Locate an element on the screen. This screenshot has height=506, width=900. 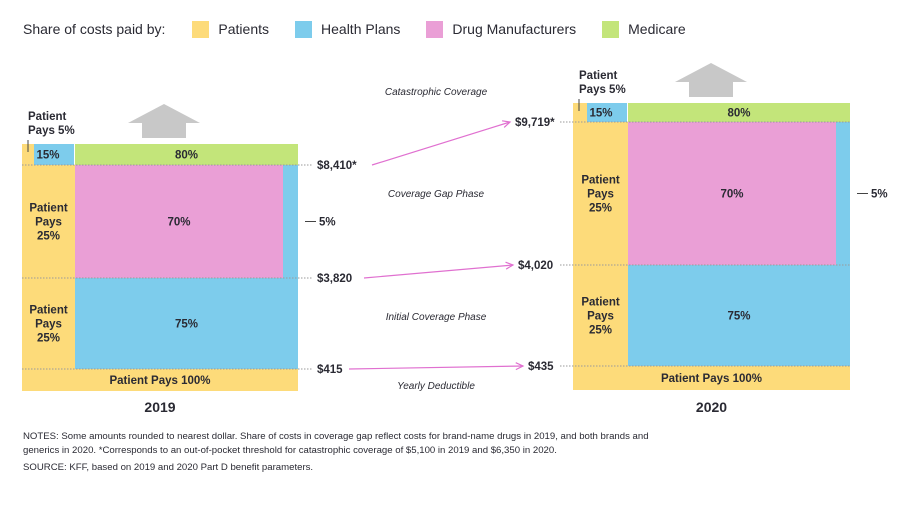
bar-gap-manufacturers-2019 is located at coordinates (179, 221).